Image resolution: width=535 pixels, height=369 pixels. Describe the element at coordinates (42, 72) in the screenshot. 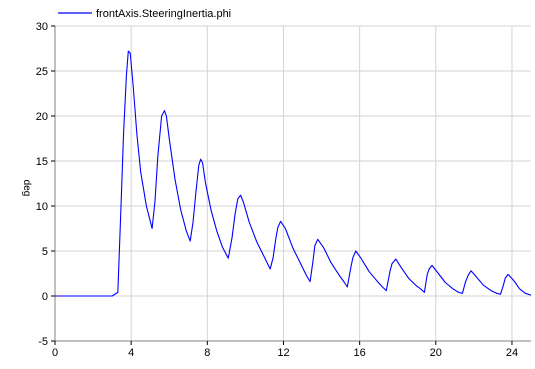

I see `y-tick-label: 25` at that location.